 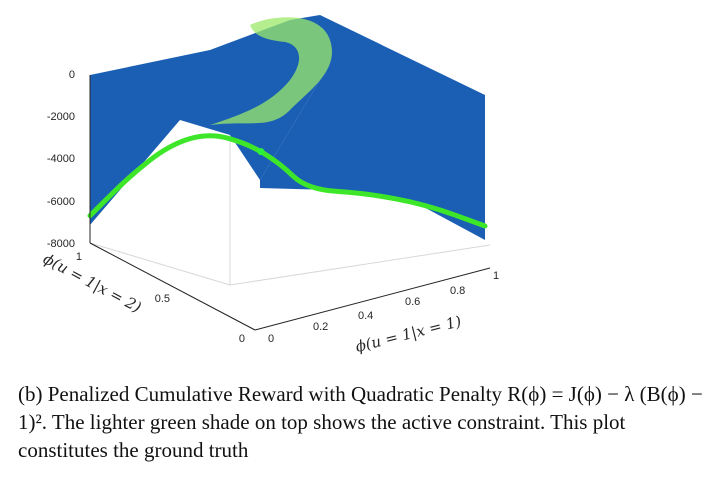 I want to click on x-tick-label: 0.8, so click(x=457, y=291).